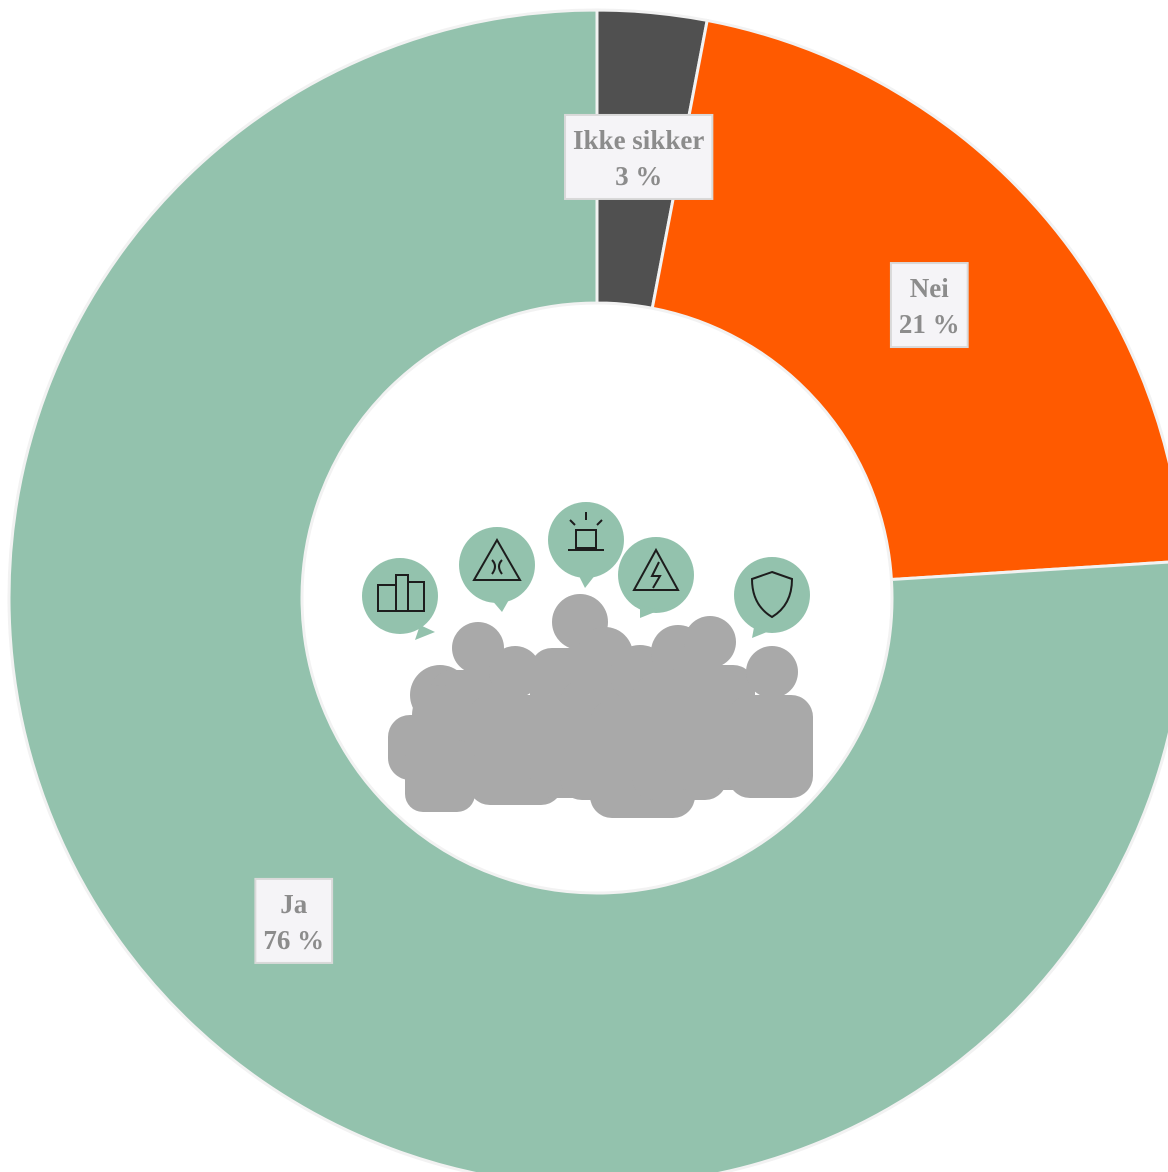 The width and height of the screenshot is (1168, 1172). I want to click on bubble-icons, so click(585, 565).